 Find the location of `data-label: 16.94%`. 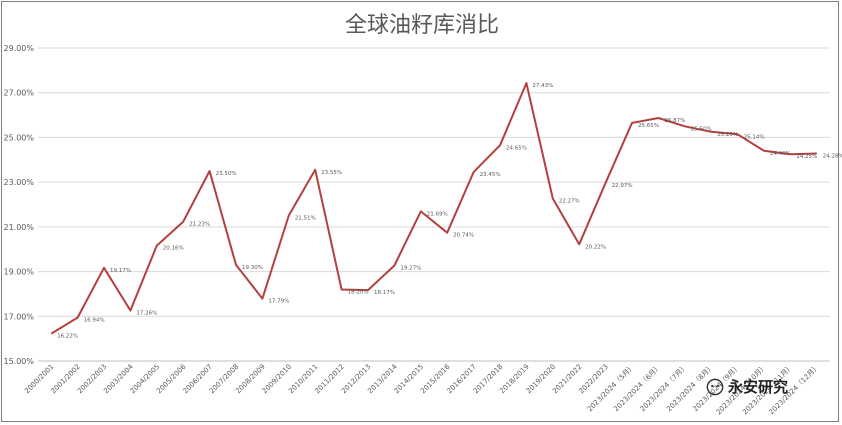

data-label: 16.94% is located at coordinates (94, 321).